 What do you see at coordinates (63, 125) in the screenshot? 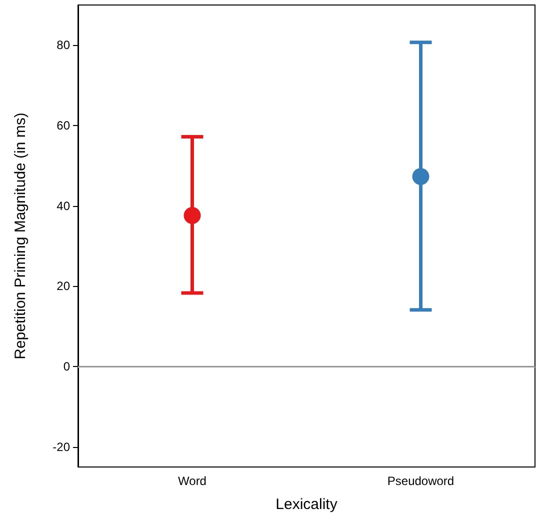
I see `y-tick-label: 60` at bounding box center [63, 125].